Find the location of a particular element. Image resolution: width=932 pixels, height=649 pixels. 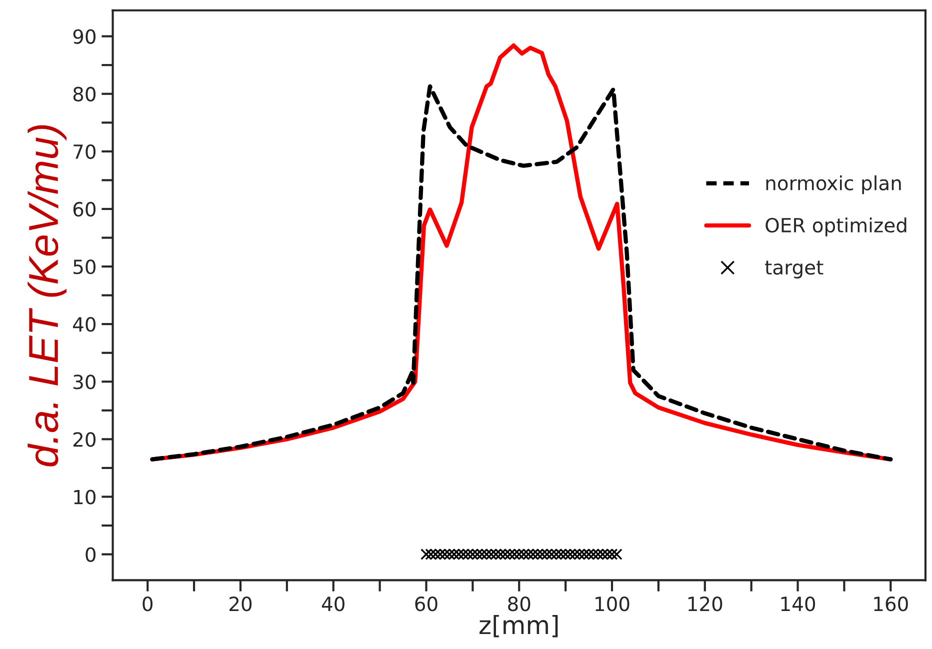

y-tick-label: 40 is located at coordinates (84, 324).